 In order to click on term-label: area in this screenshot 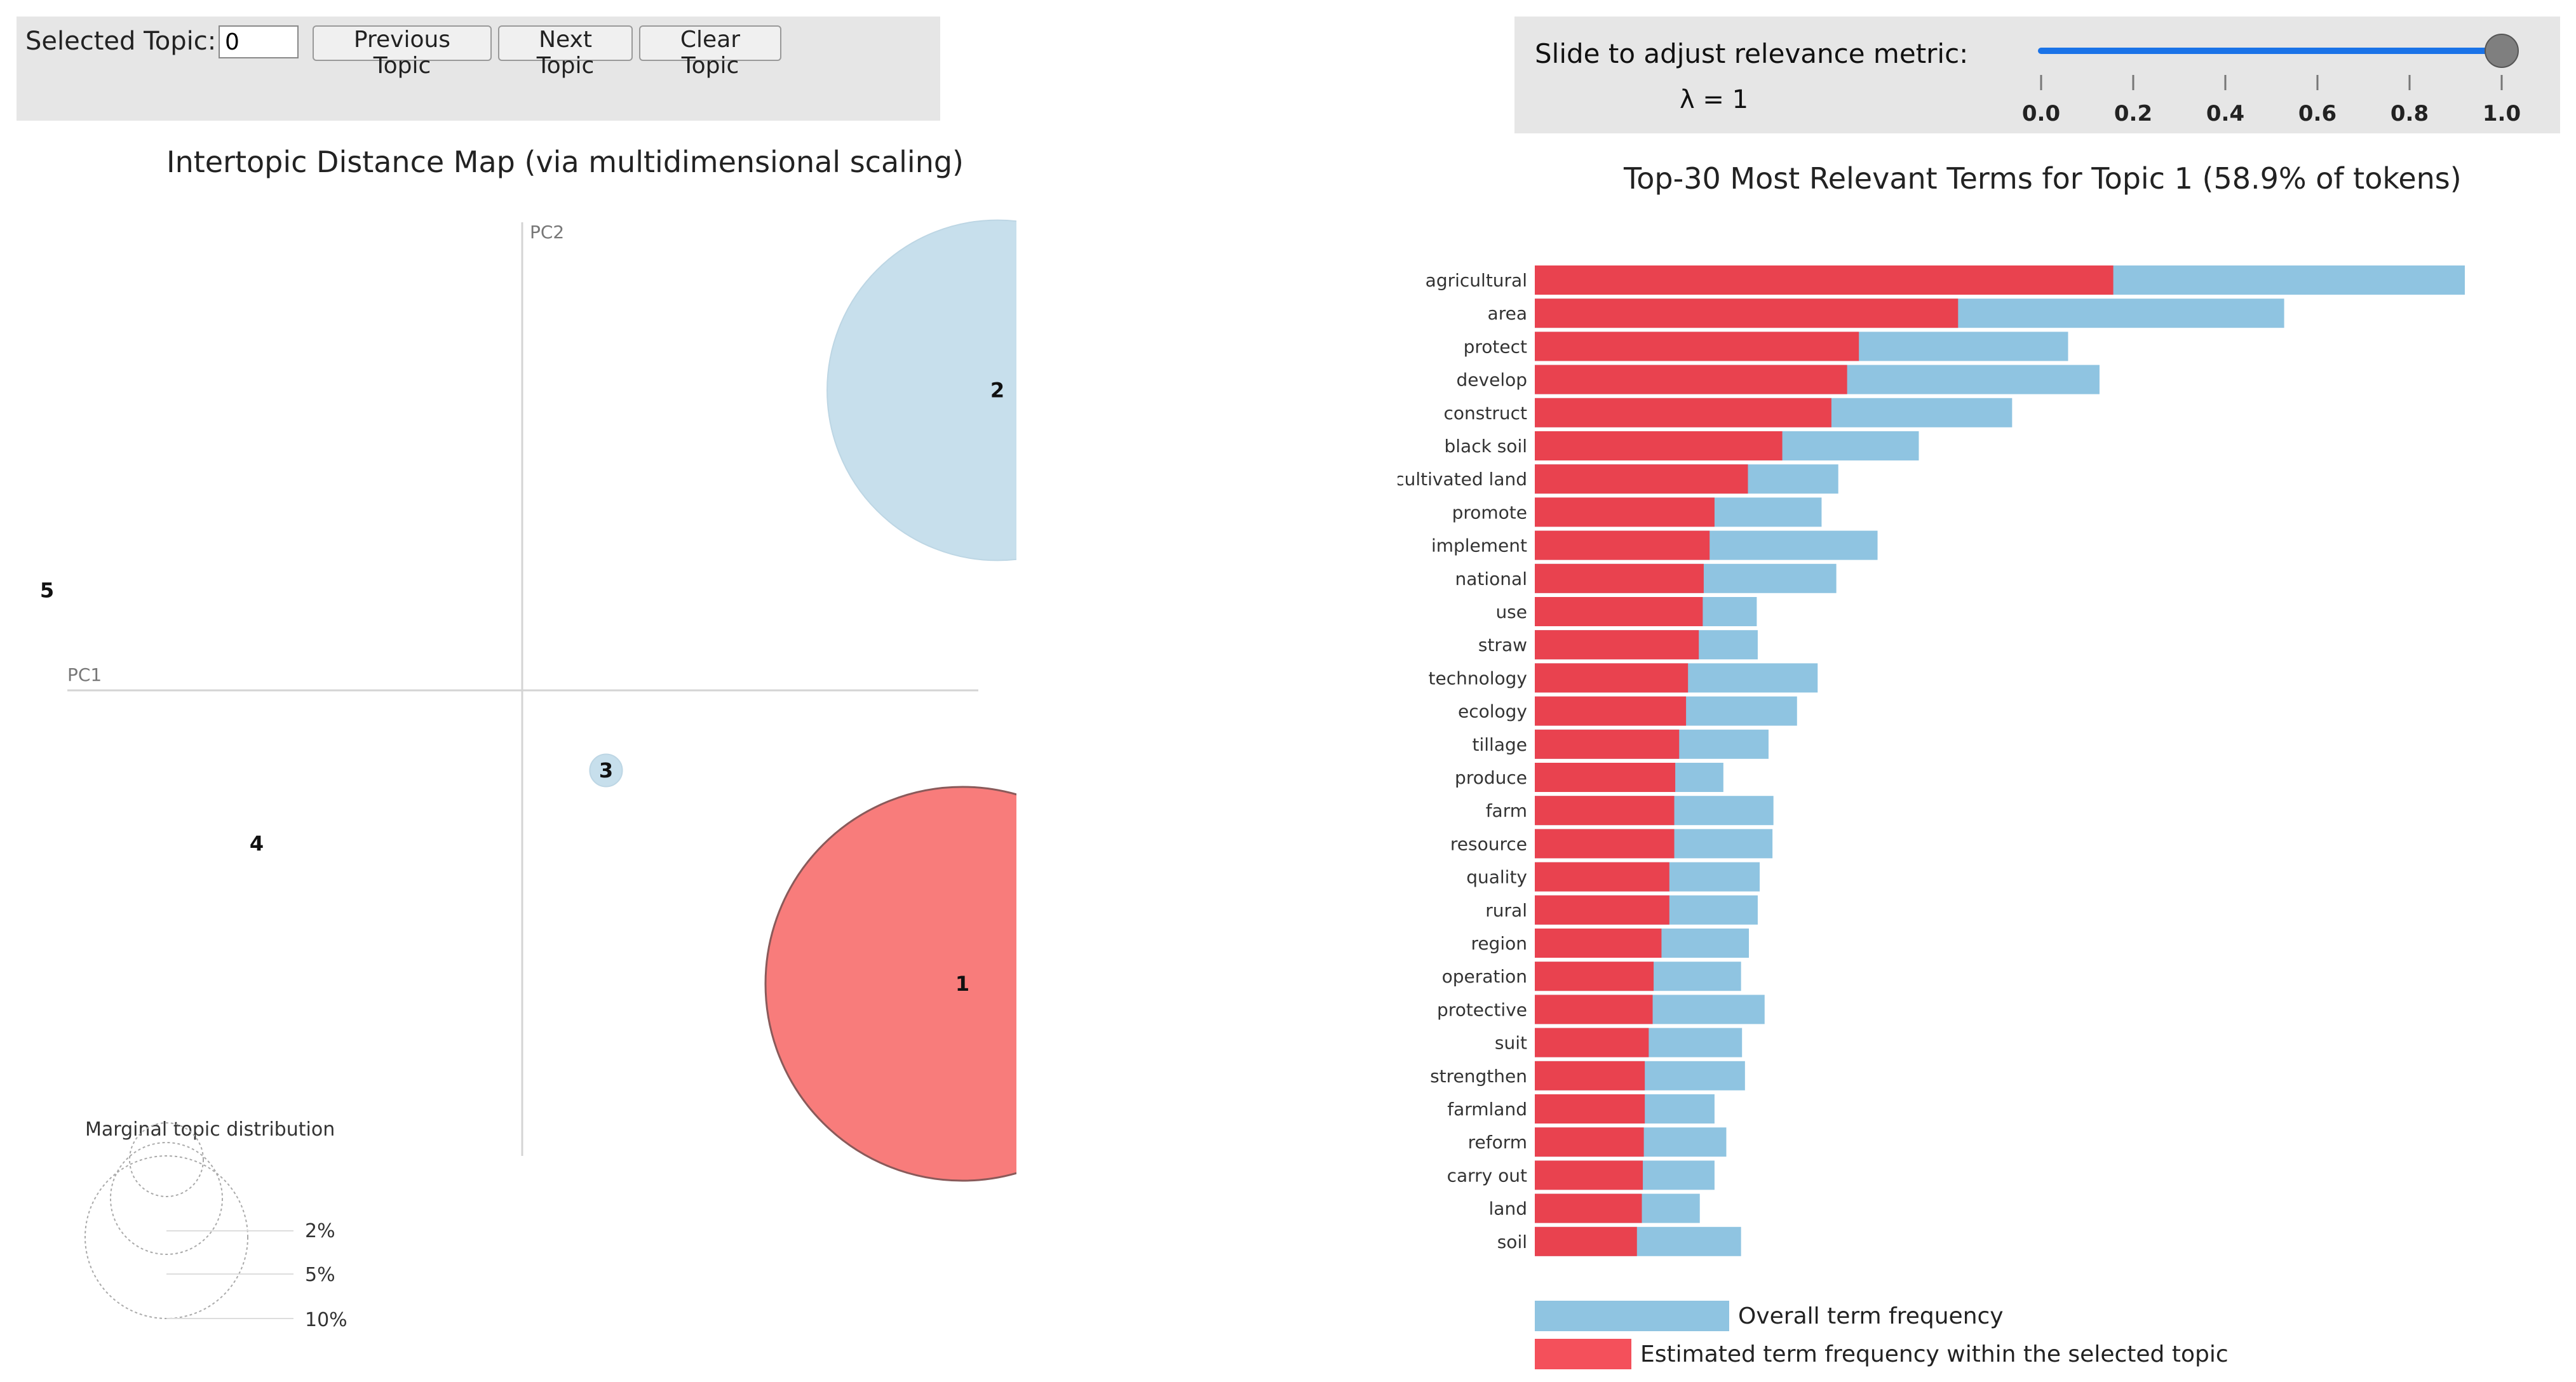, I will do `click(1507, 314)`.